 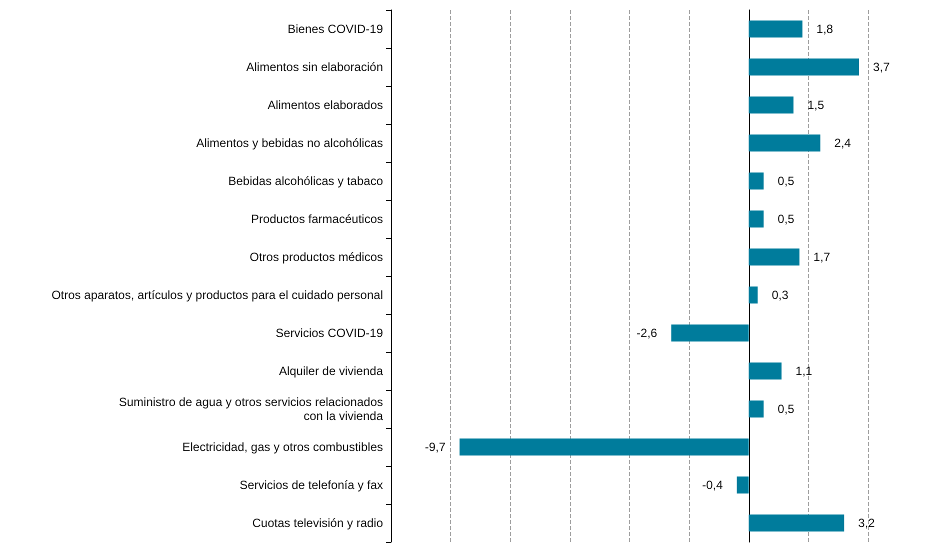 What do you see at coordinates (251, 409) in the screenshot?
I see `y-tick-label: Suministro de agua y otros servicios relacionados con la vivienda` at bounding box center [251, 409].